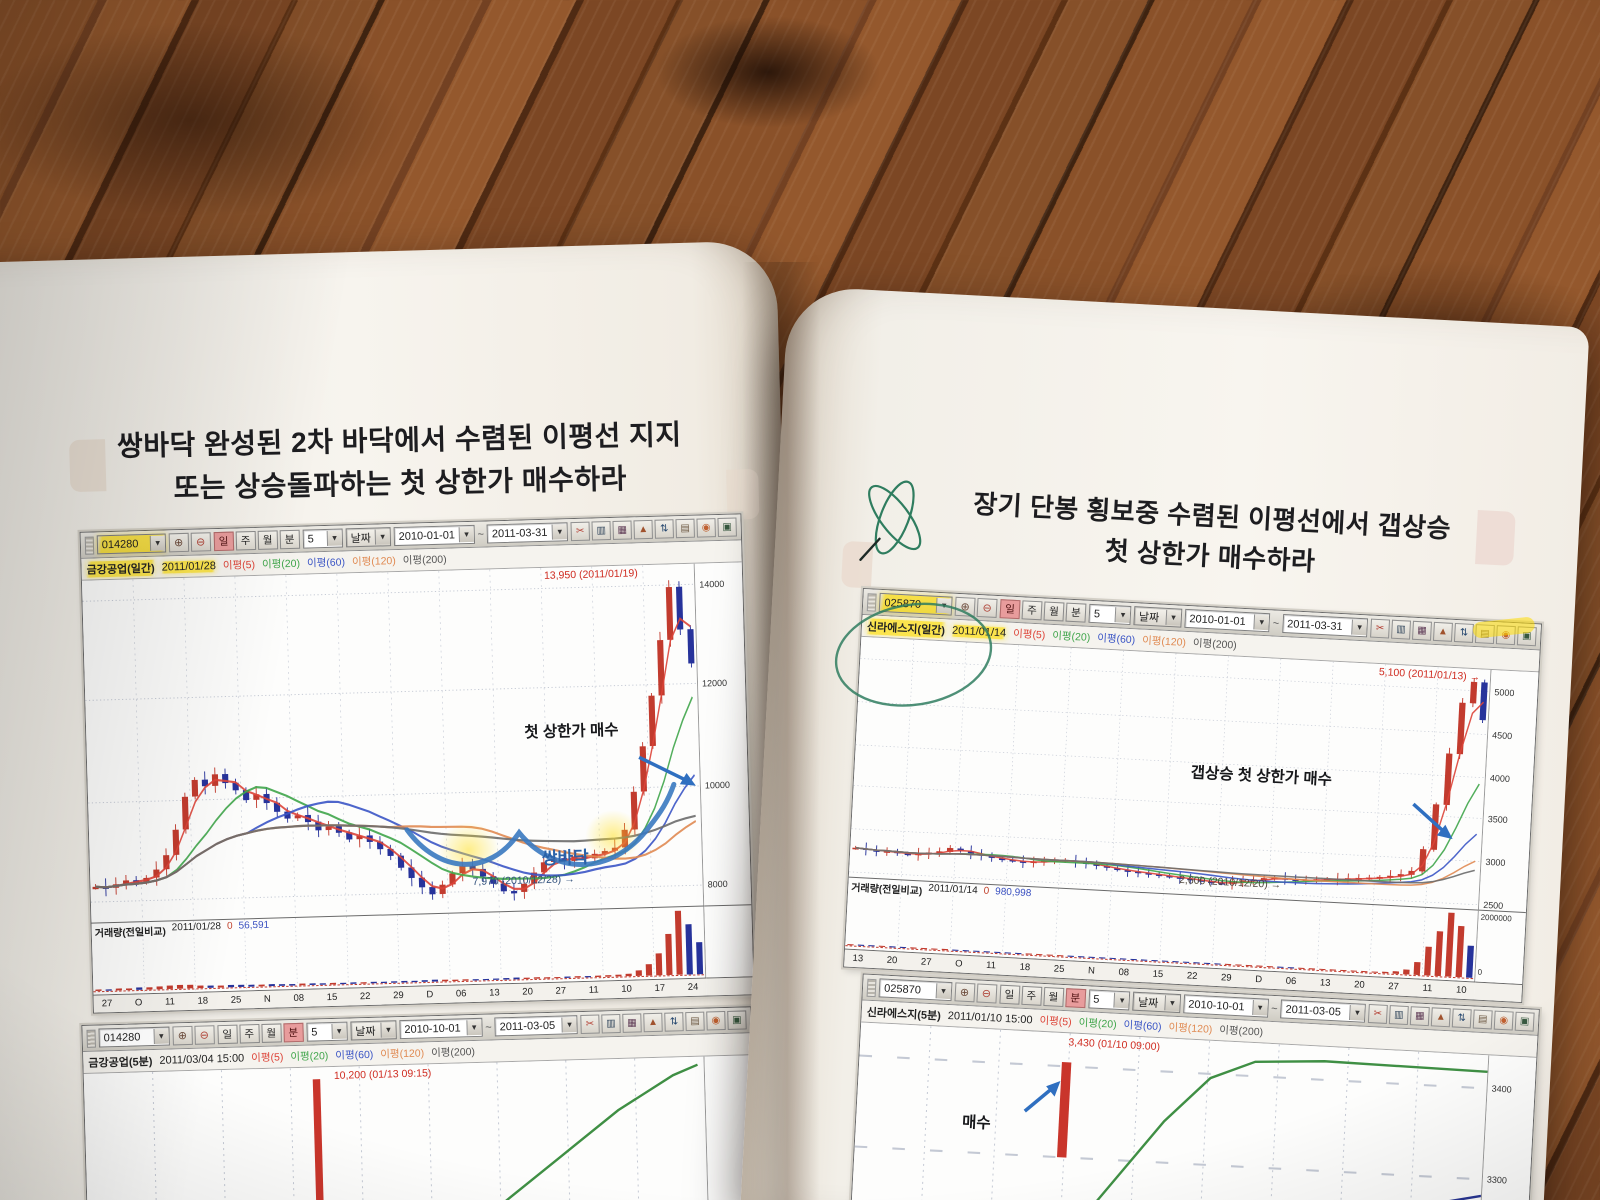 Image resolution: width=1600 pixels, height=1200 pixels. What do you see at coordinates (1497, 1180) in the screenshot?
I see `axis-tick-label: 3300` at bounding box center [1497, 1180].